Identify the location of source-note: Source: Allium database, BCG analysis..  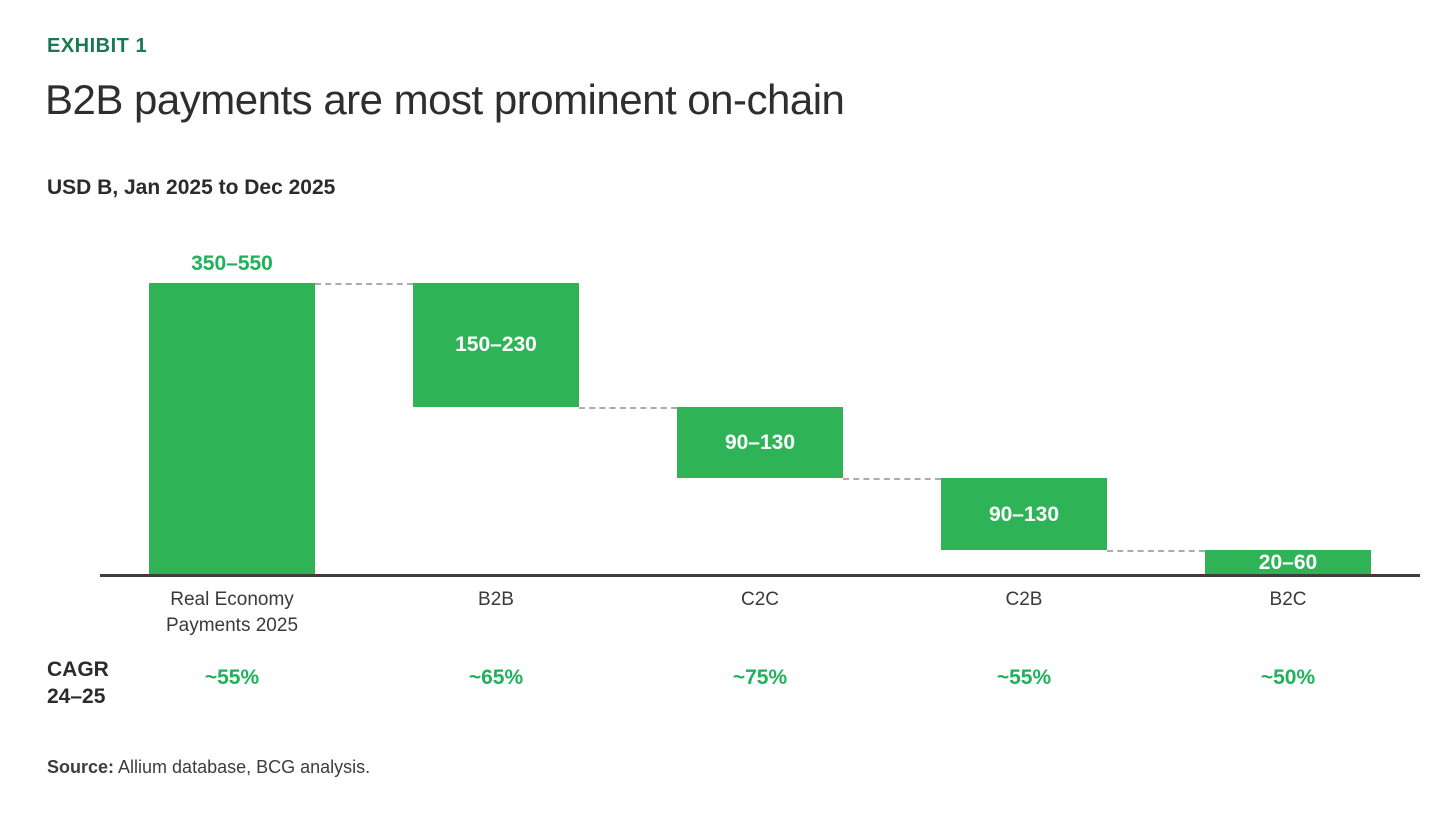
(208, 767).